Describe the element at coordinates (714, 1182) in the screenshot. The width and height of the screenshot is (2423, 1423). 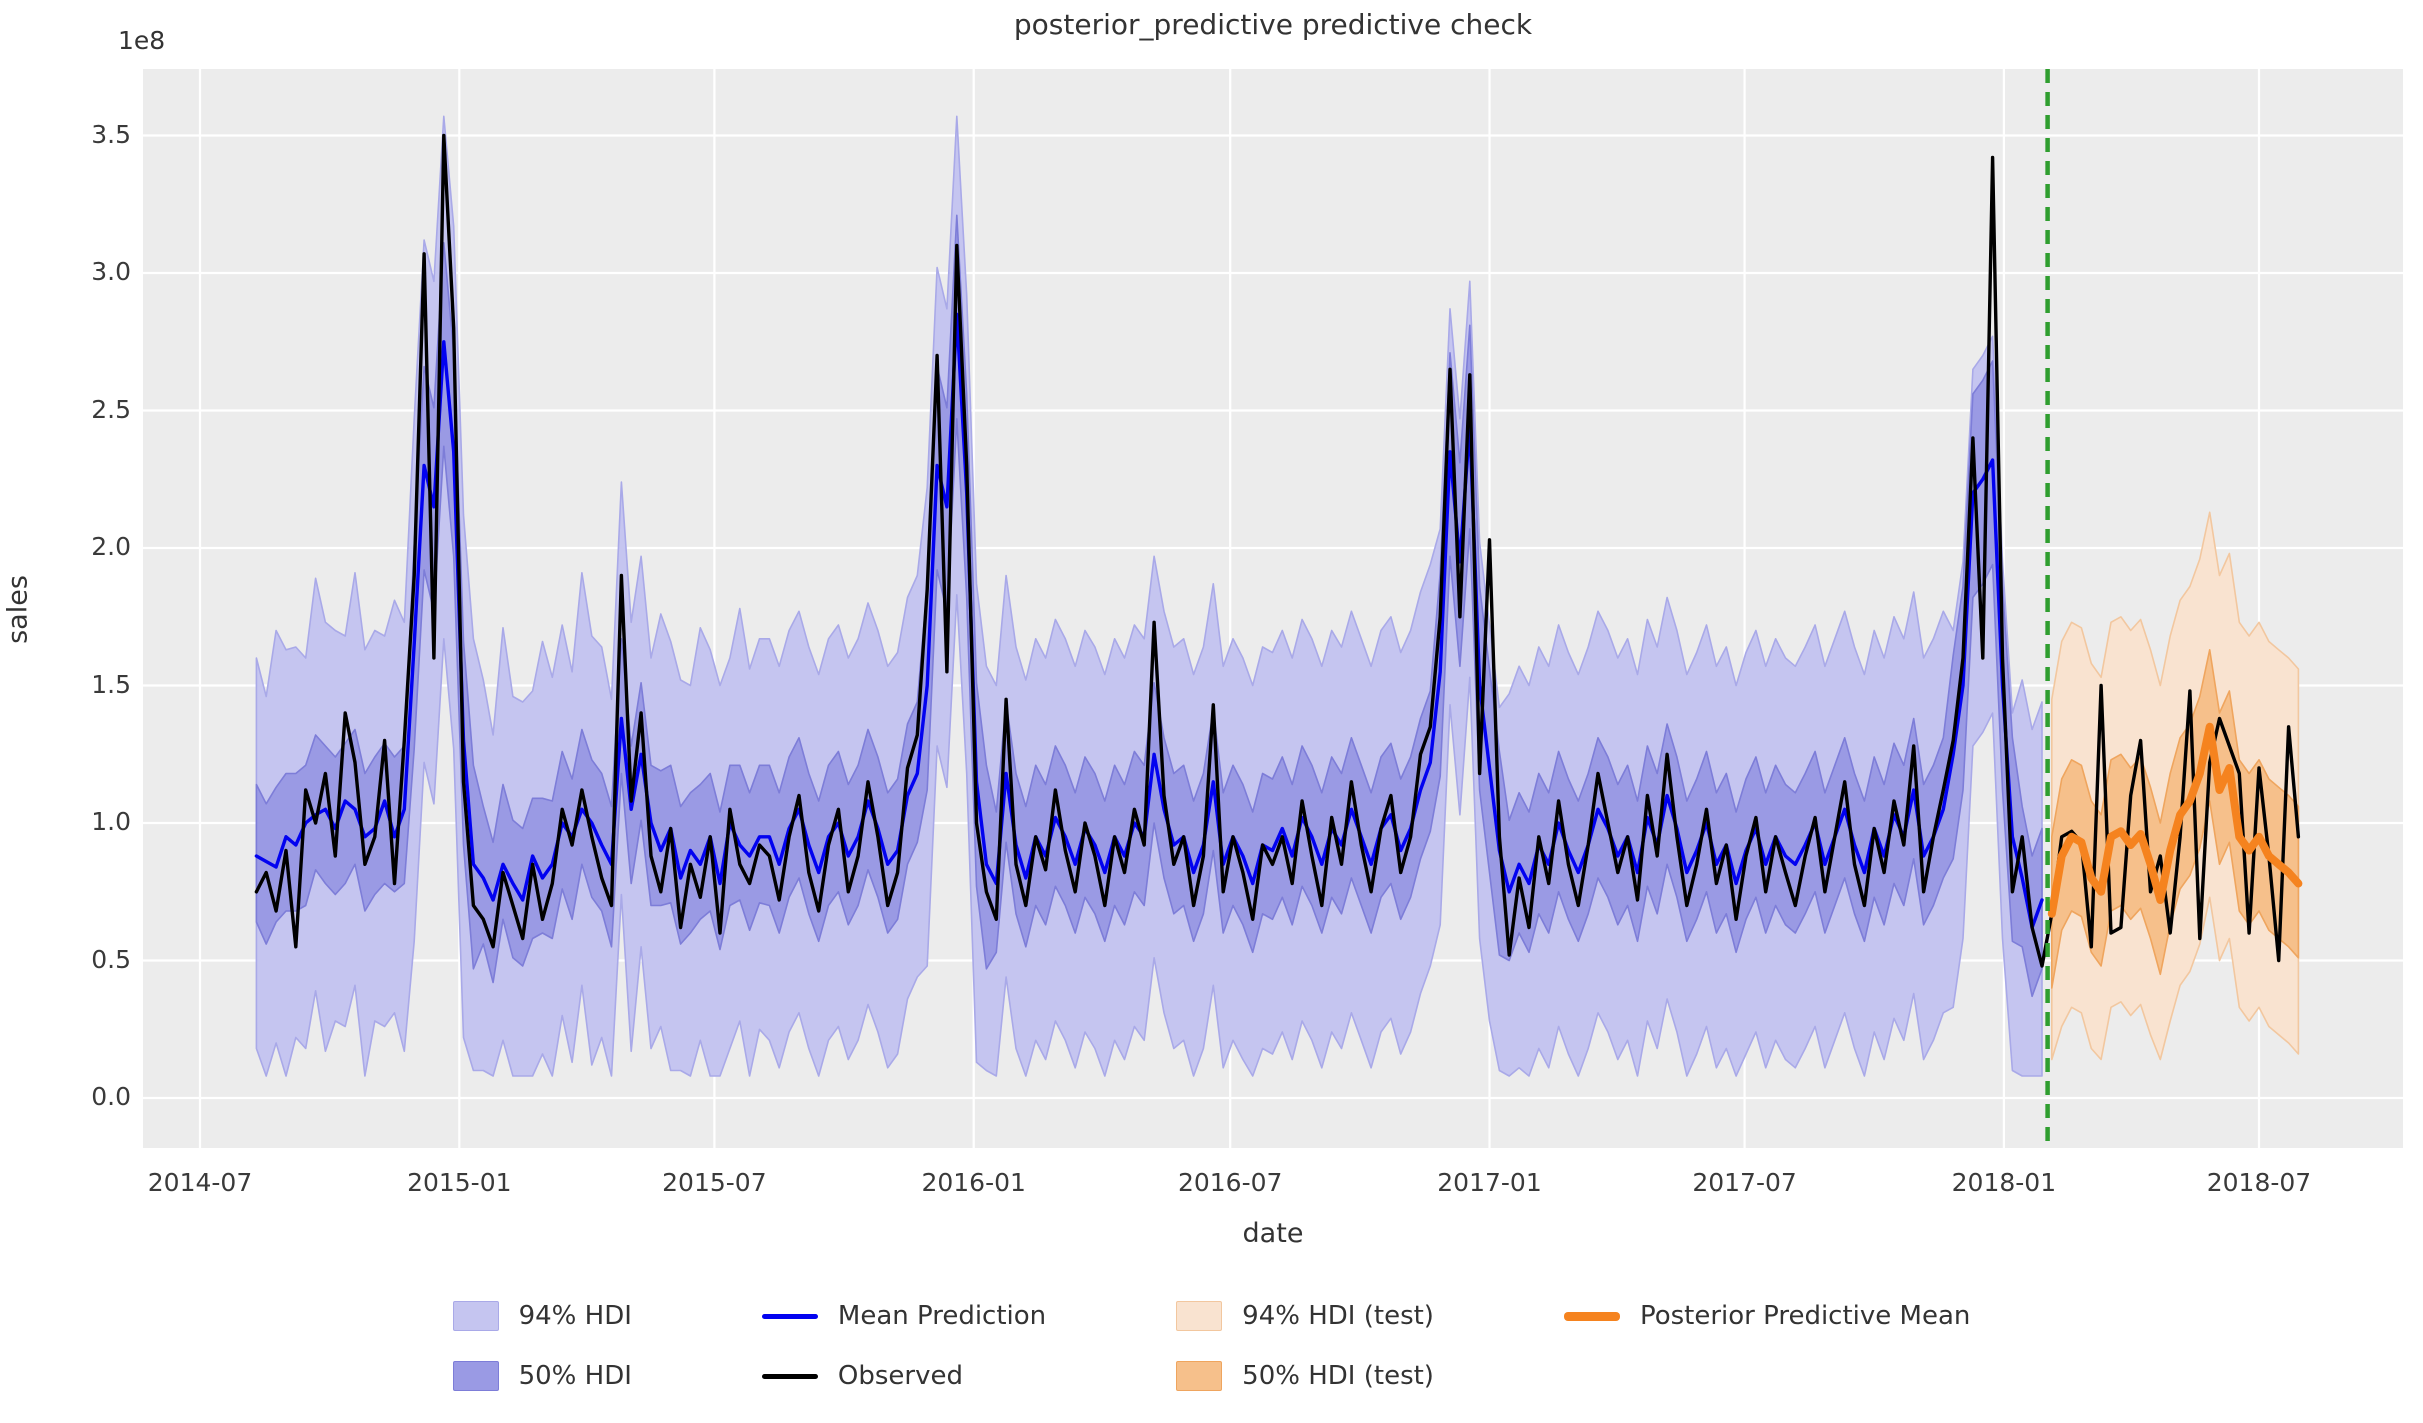
I see `x-tick-label: 2015-07` at that location.